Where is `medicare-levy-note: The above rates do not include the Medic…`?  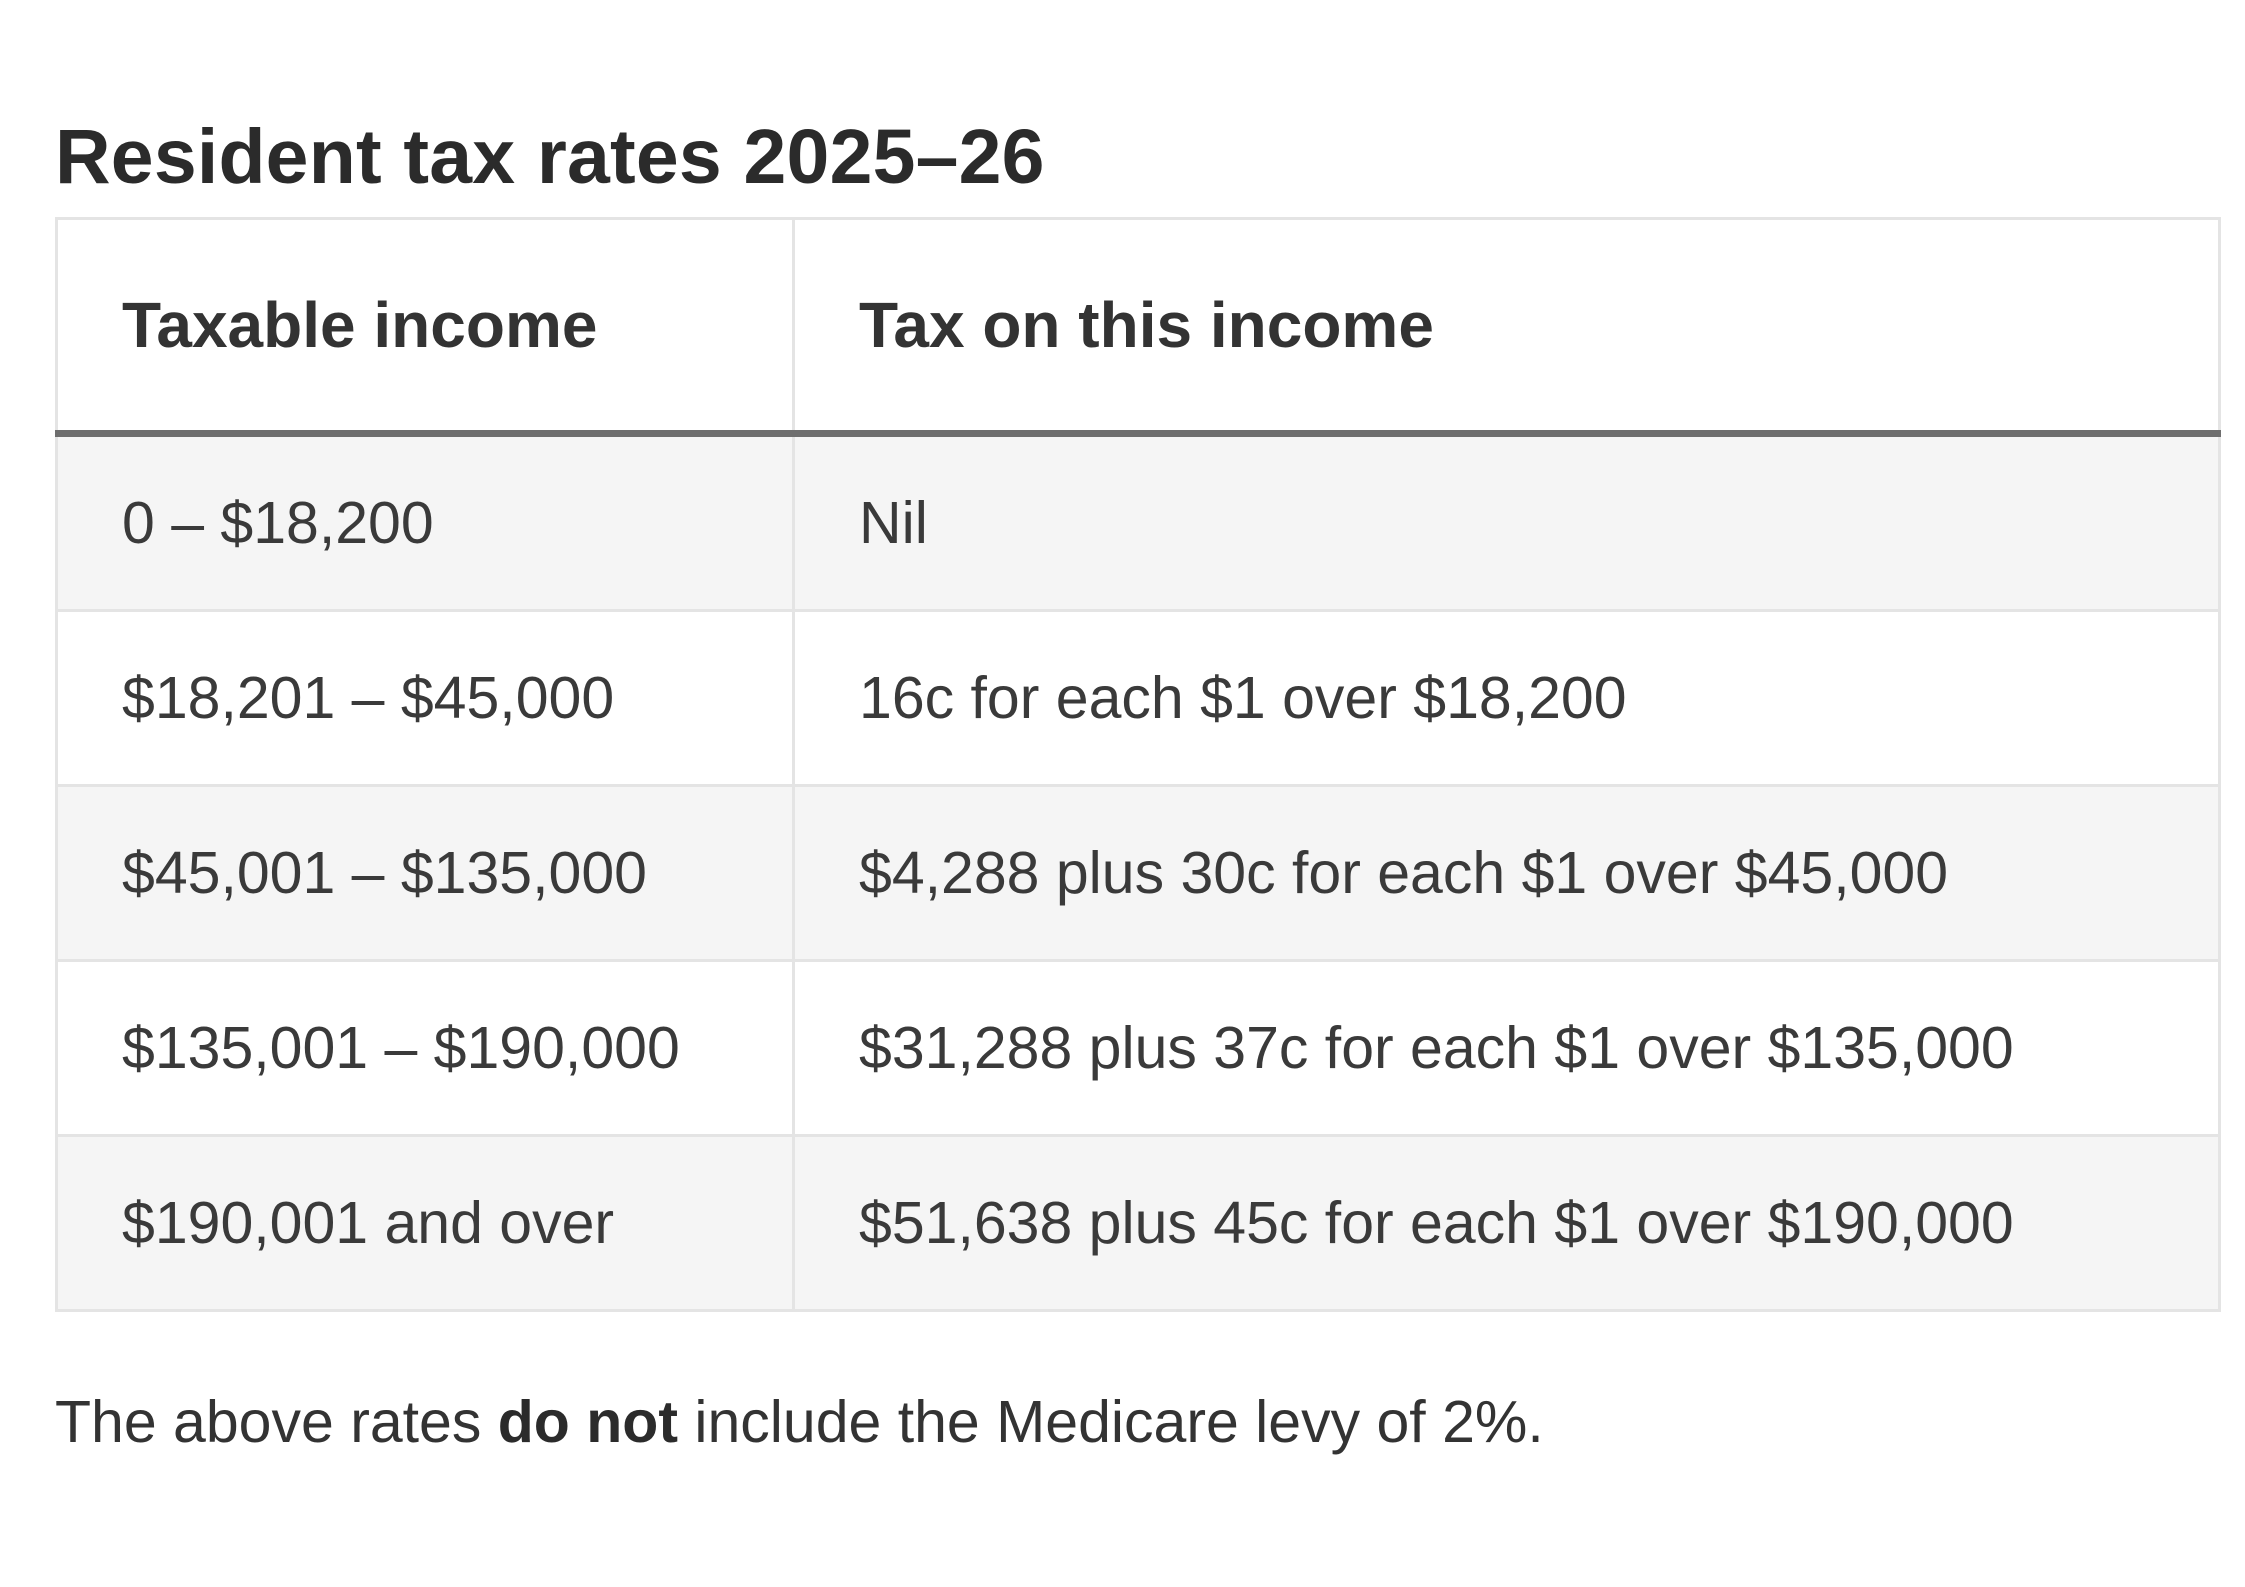
medicare-levy-note: The above rates do not include the Medic… is located at coordinates (1136, 1422).